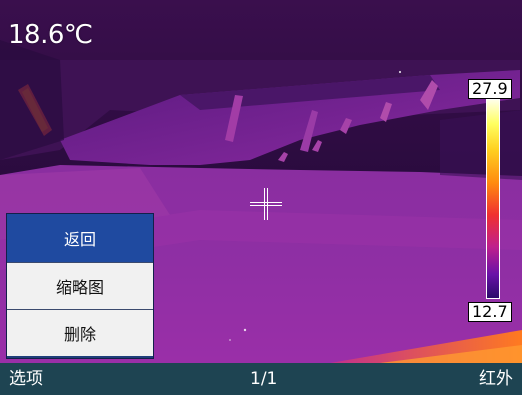 This screenshot has width=522, height=395. What do you see at coordinates (80, 332) in the screenshot?
I see `menu-item-delete: 删除` at bounding box center [80, 332].